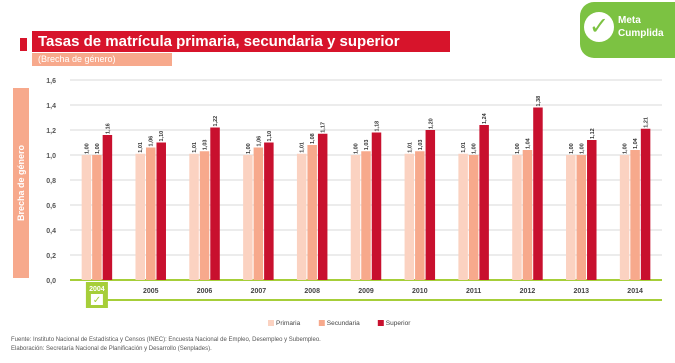 This screenshot has width=675, height=363. I want to click on y-tick-label: 0,0, so click(51, 281).